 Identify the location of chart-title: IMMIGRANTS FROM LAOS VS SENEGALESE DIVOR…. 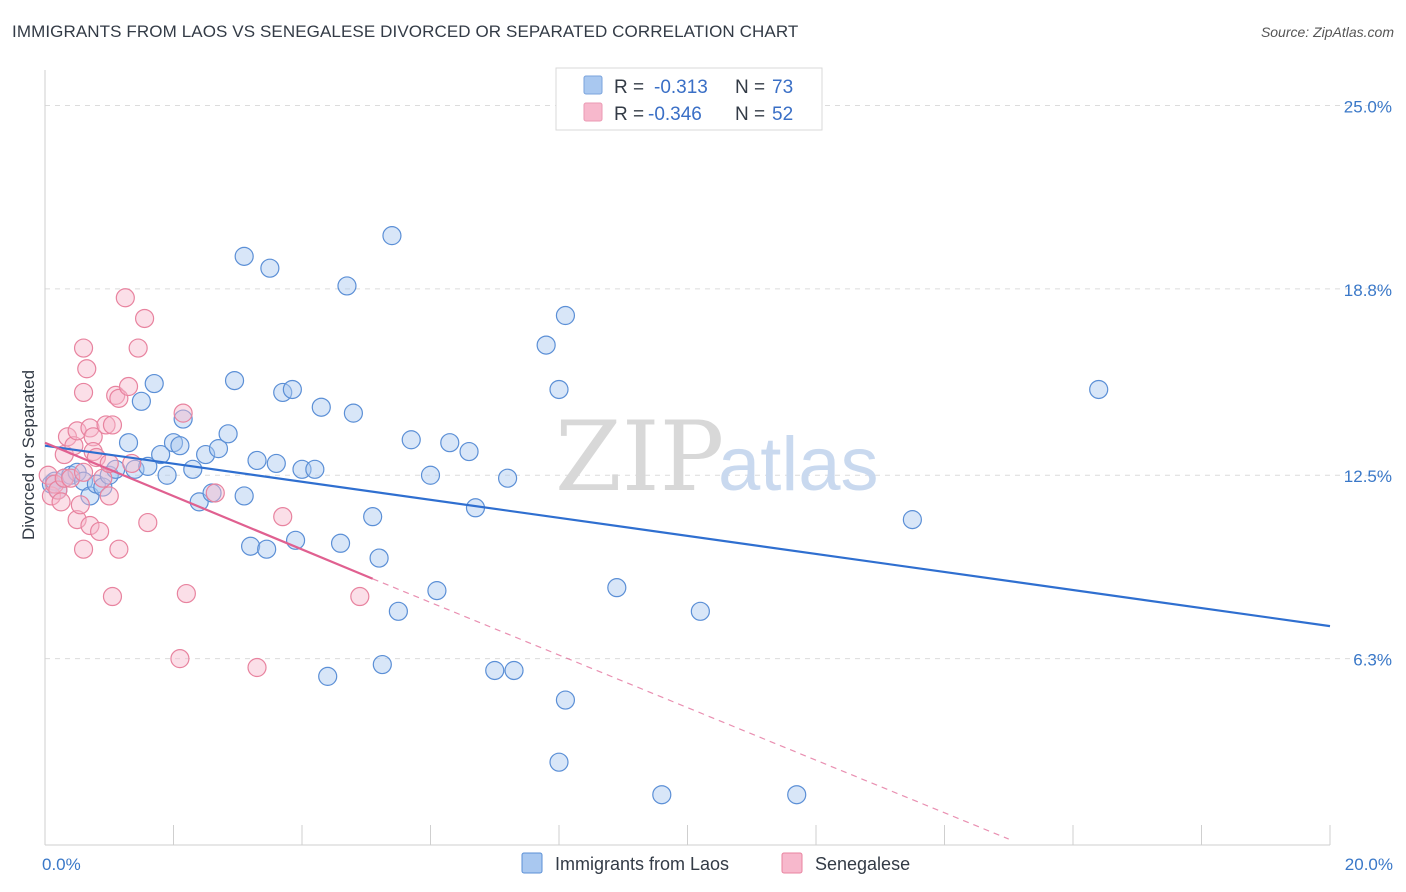
(405, 31).